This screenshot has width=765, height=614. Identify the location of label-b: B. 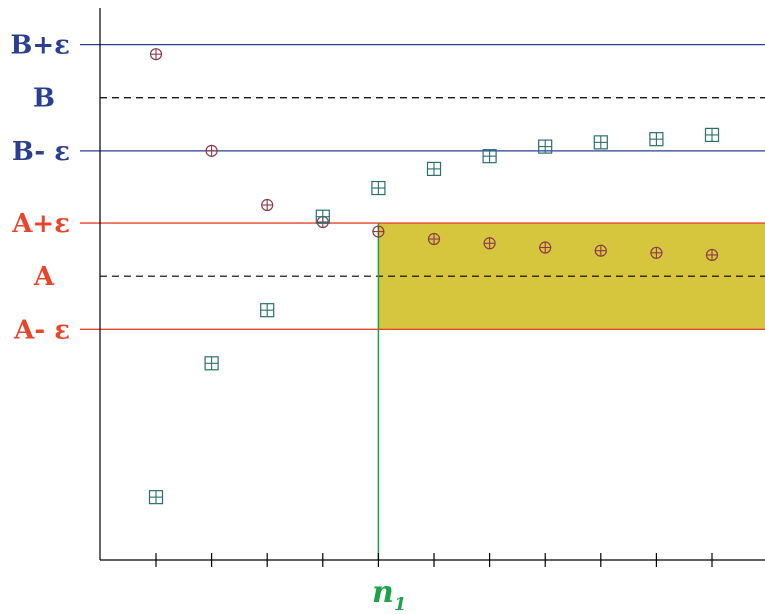
(44, 99).